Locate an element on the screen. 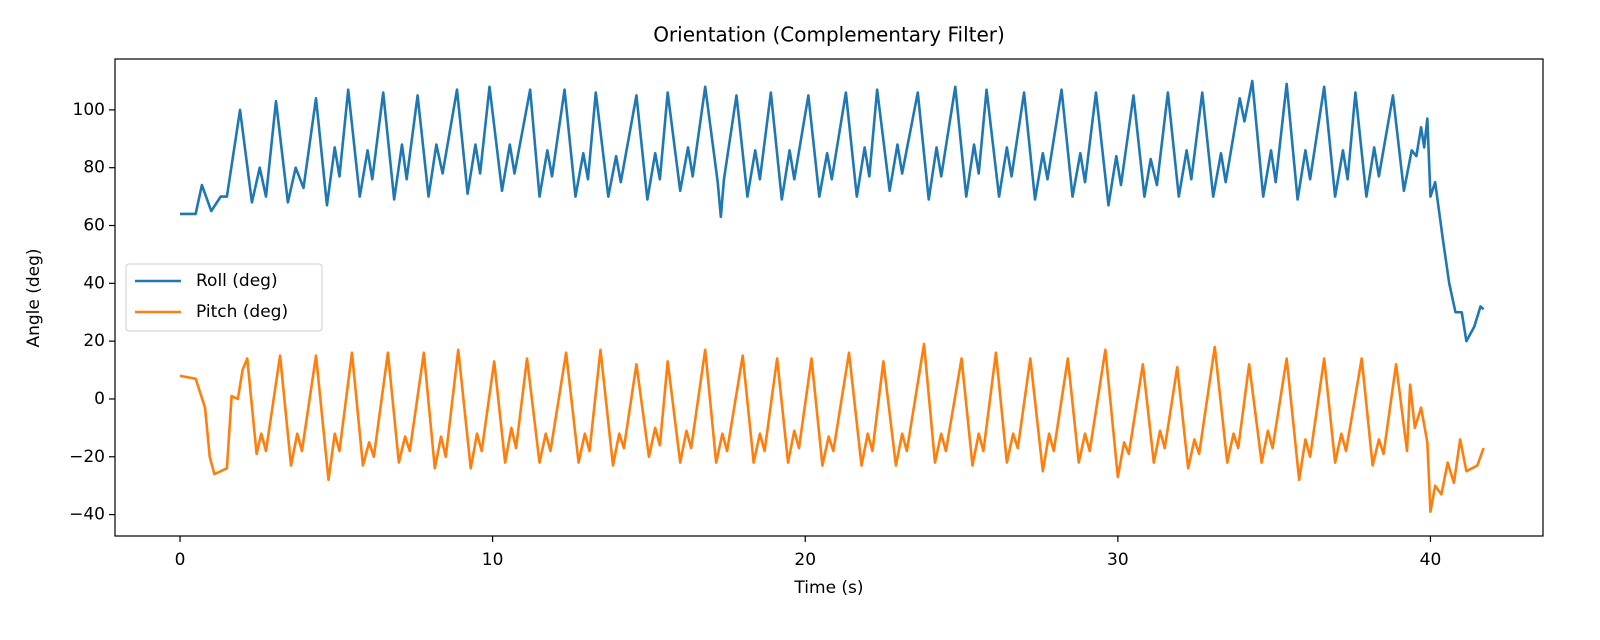 Image resolution: width=1600 pixels, height=640 pixels. y-tick-label: 0 is located at coordinates (99, 399).